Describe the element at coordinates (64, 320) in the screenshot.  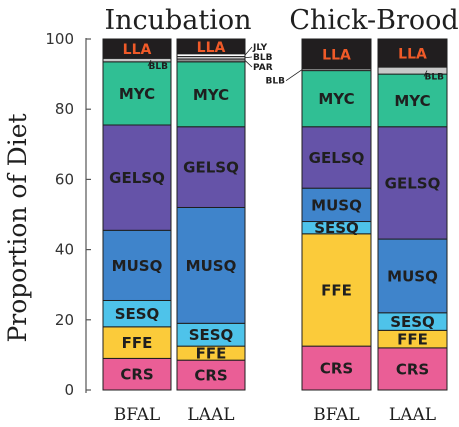
I see `y-tick-label: 20` at that location.